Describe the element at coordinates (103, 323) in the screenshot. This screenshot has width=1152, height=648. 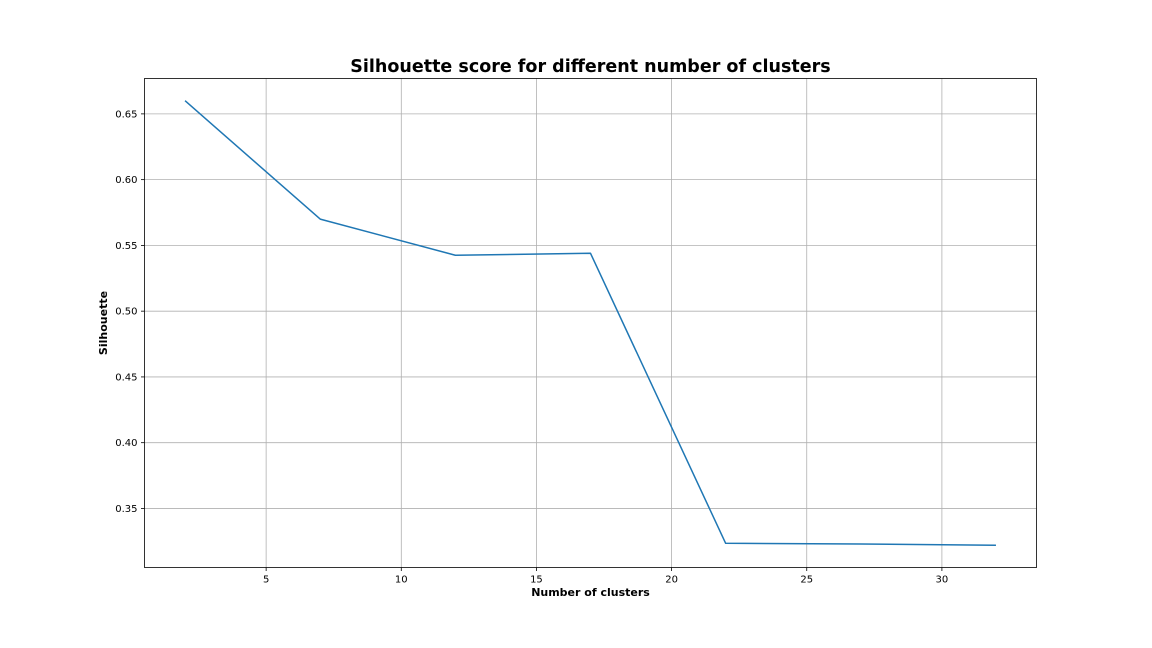
I see `y-axis-label: Silhouette` at that location.